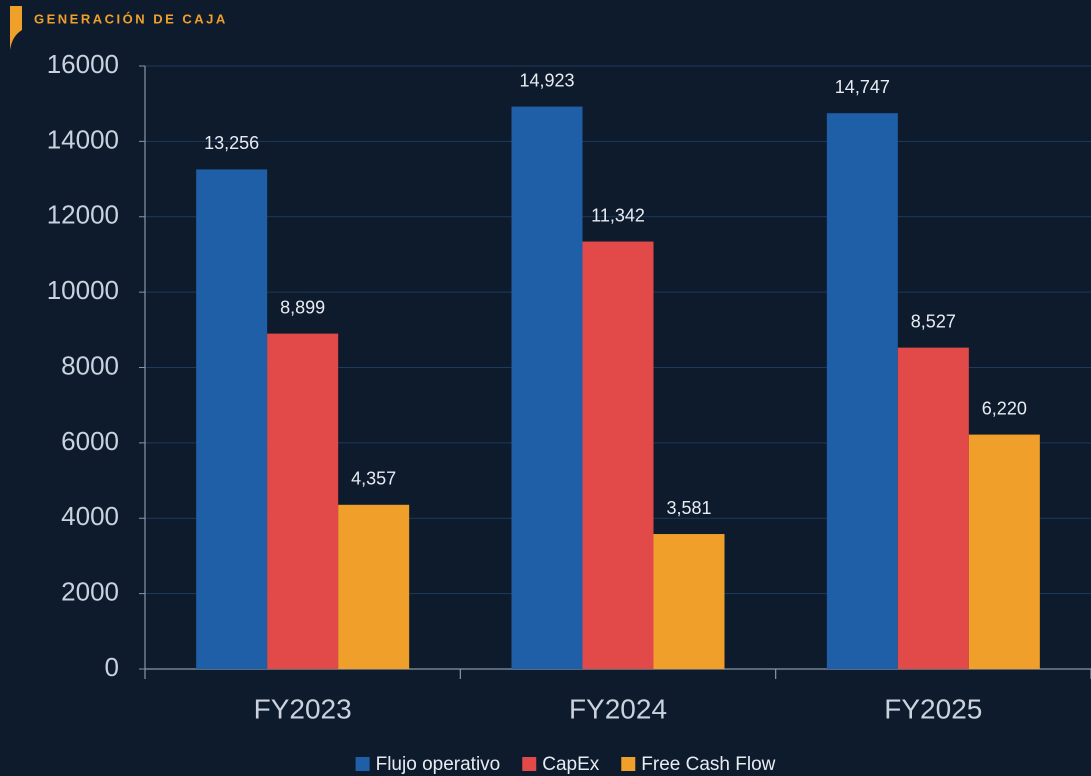  Describe the element at coordinates (90, 441) in the screenshot. I see `y-tick-label: 6000` at that location.